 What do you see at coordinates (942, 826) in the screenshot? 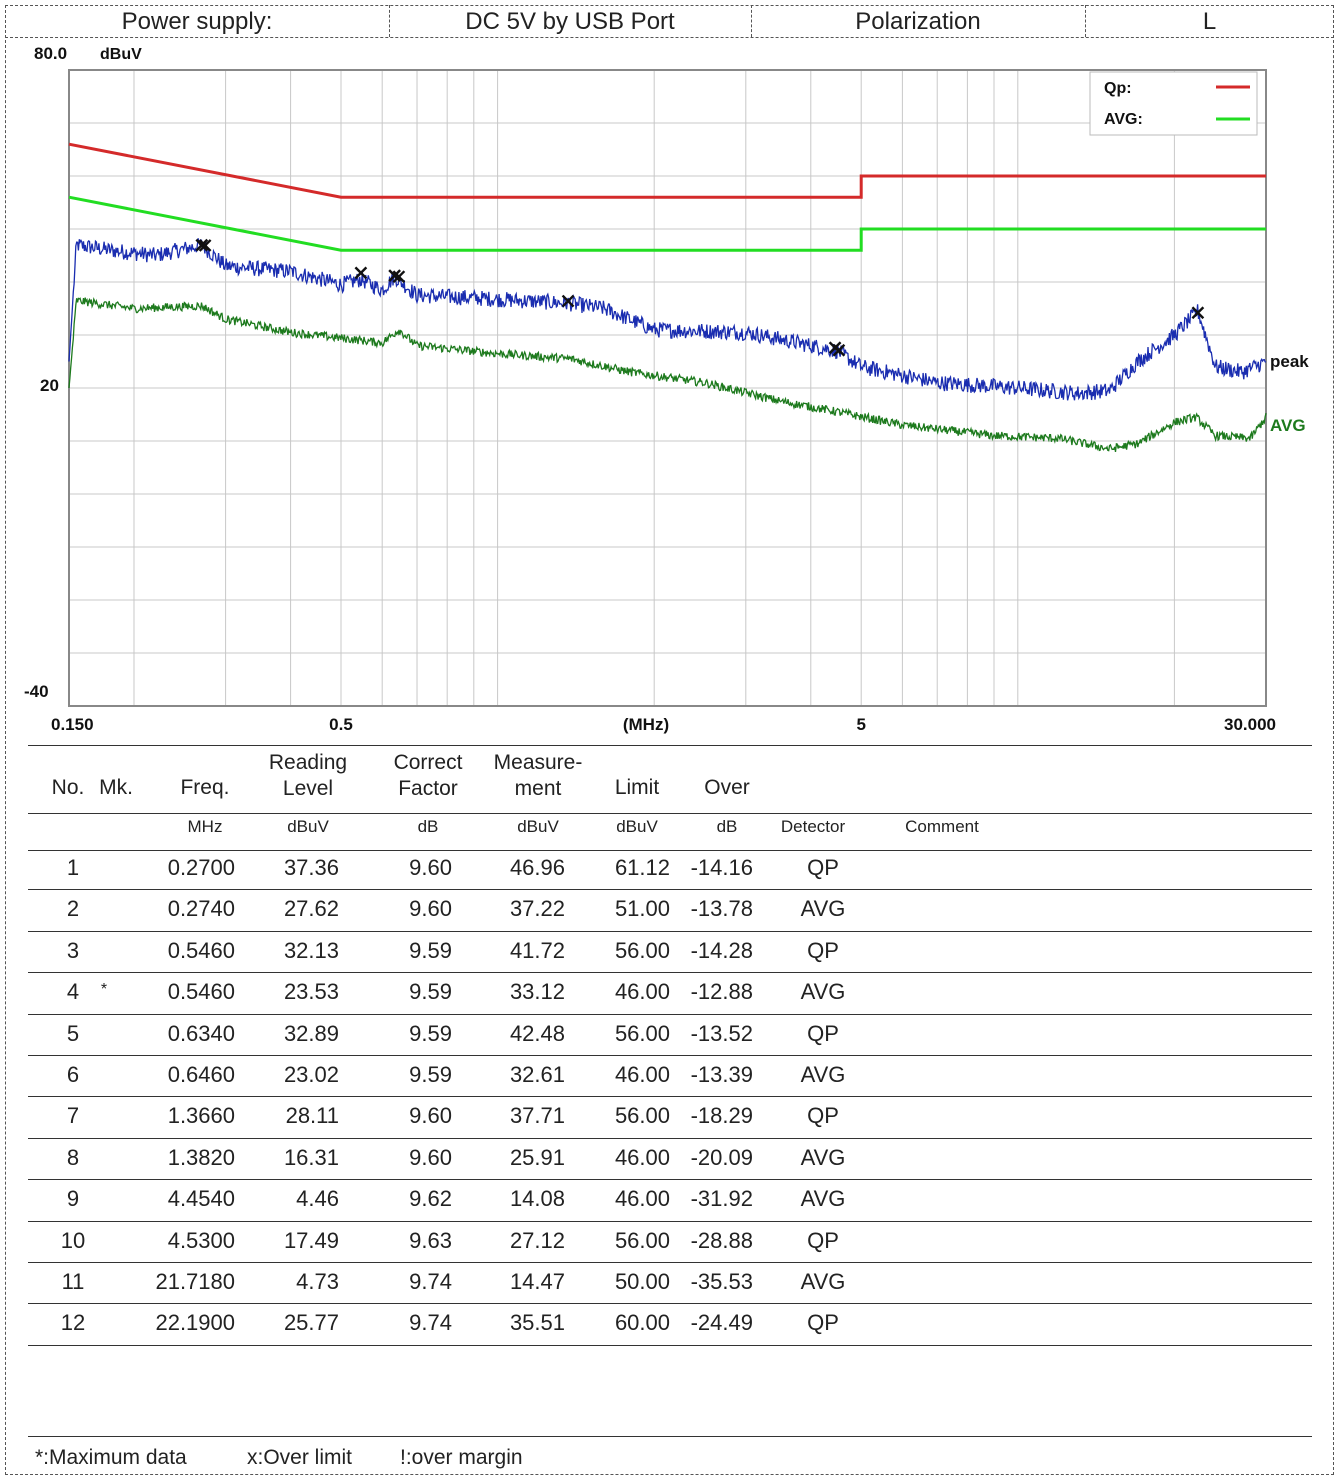
I see `column-unit: Comment` at bounding box center [942, 826].